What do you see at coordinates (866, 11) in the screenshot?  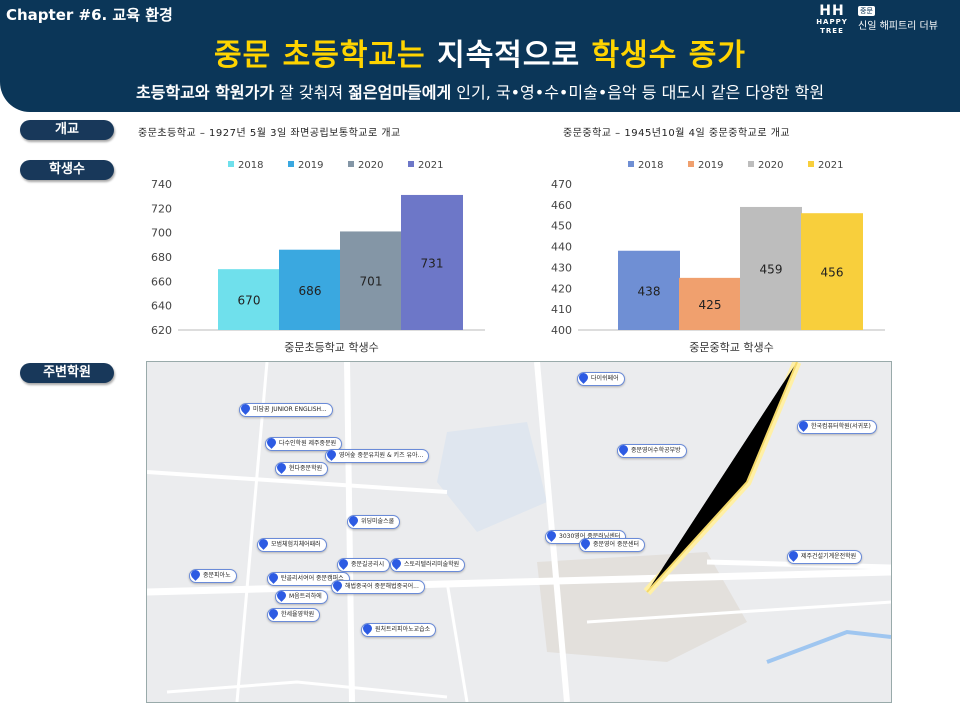 I see `logo-badge: 중문` at bounding box center [866, 11].